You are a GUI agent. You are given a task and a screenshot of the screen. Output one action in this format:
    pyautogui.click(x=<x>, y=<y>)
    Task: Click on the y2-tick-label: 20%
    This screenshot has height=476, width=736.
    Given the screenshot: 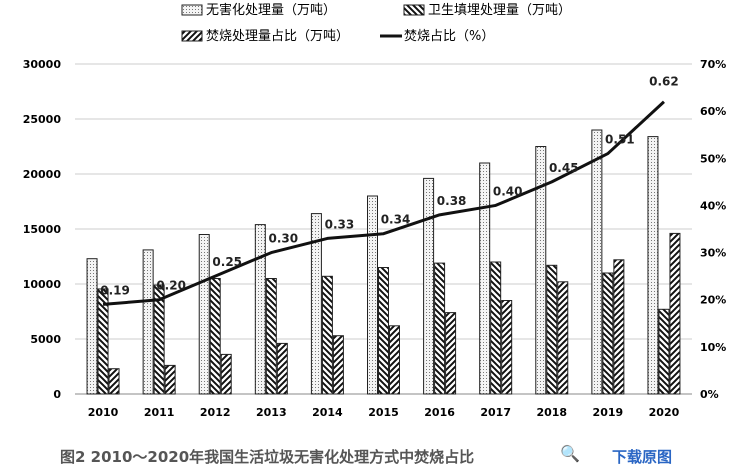 What is the action you would take?
    pyautogui.click(x=713, y=300)
    